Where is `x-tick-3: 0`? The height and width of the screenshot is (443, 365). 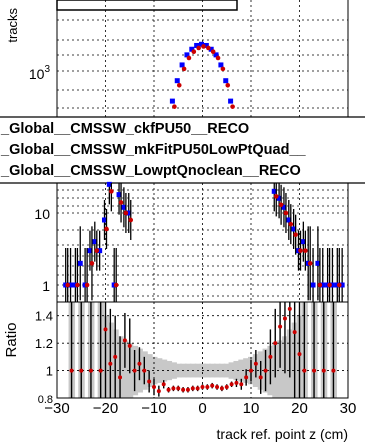
x-tick-3: 0 is located at coordinates (202, 408).